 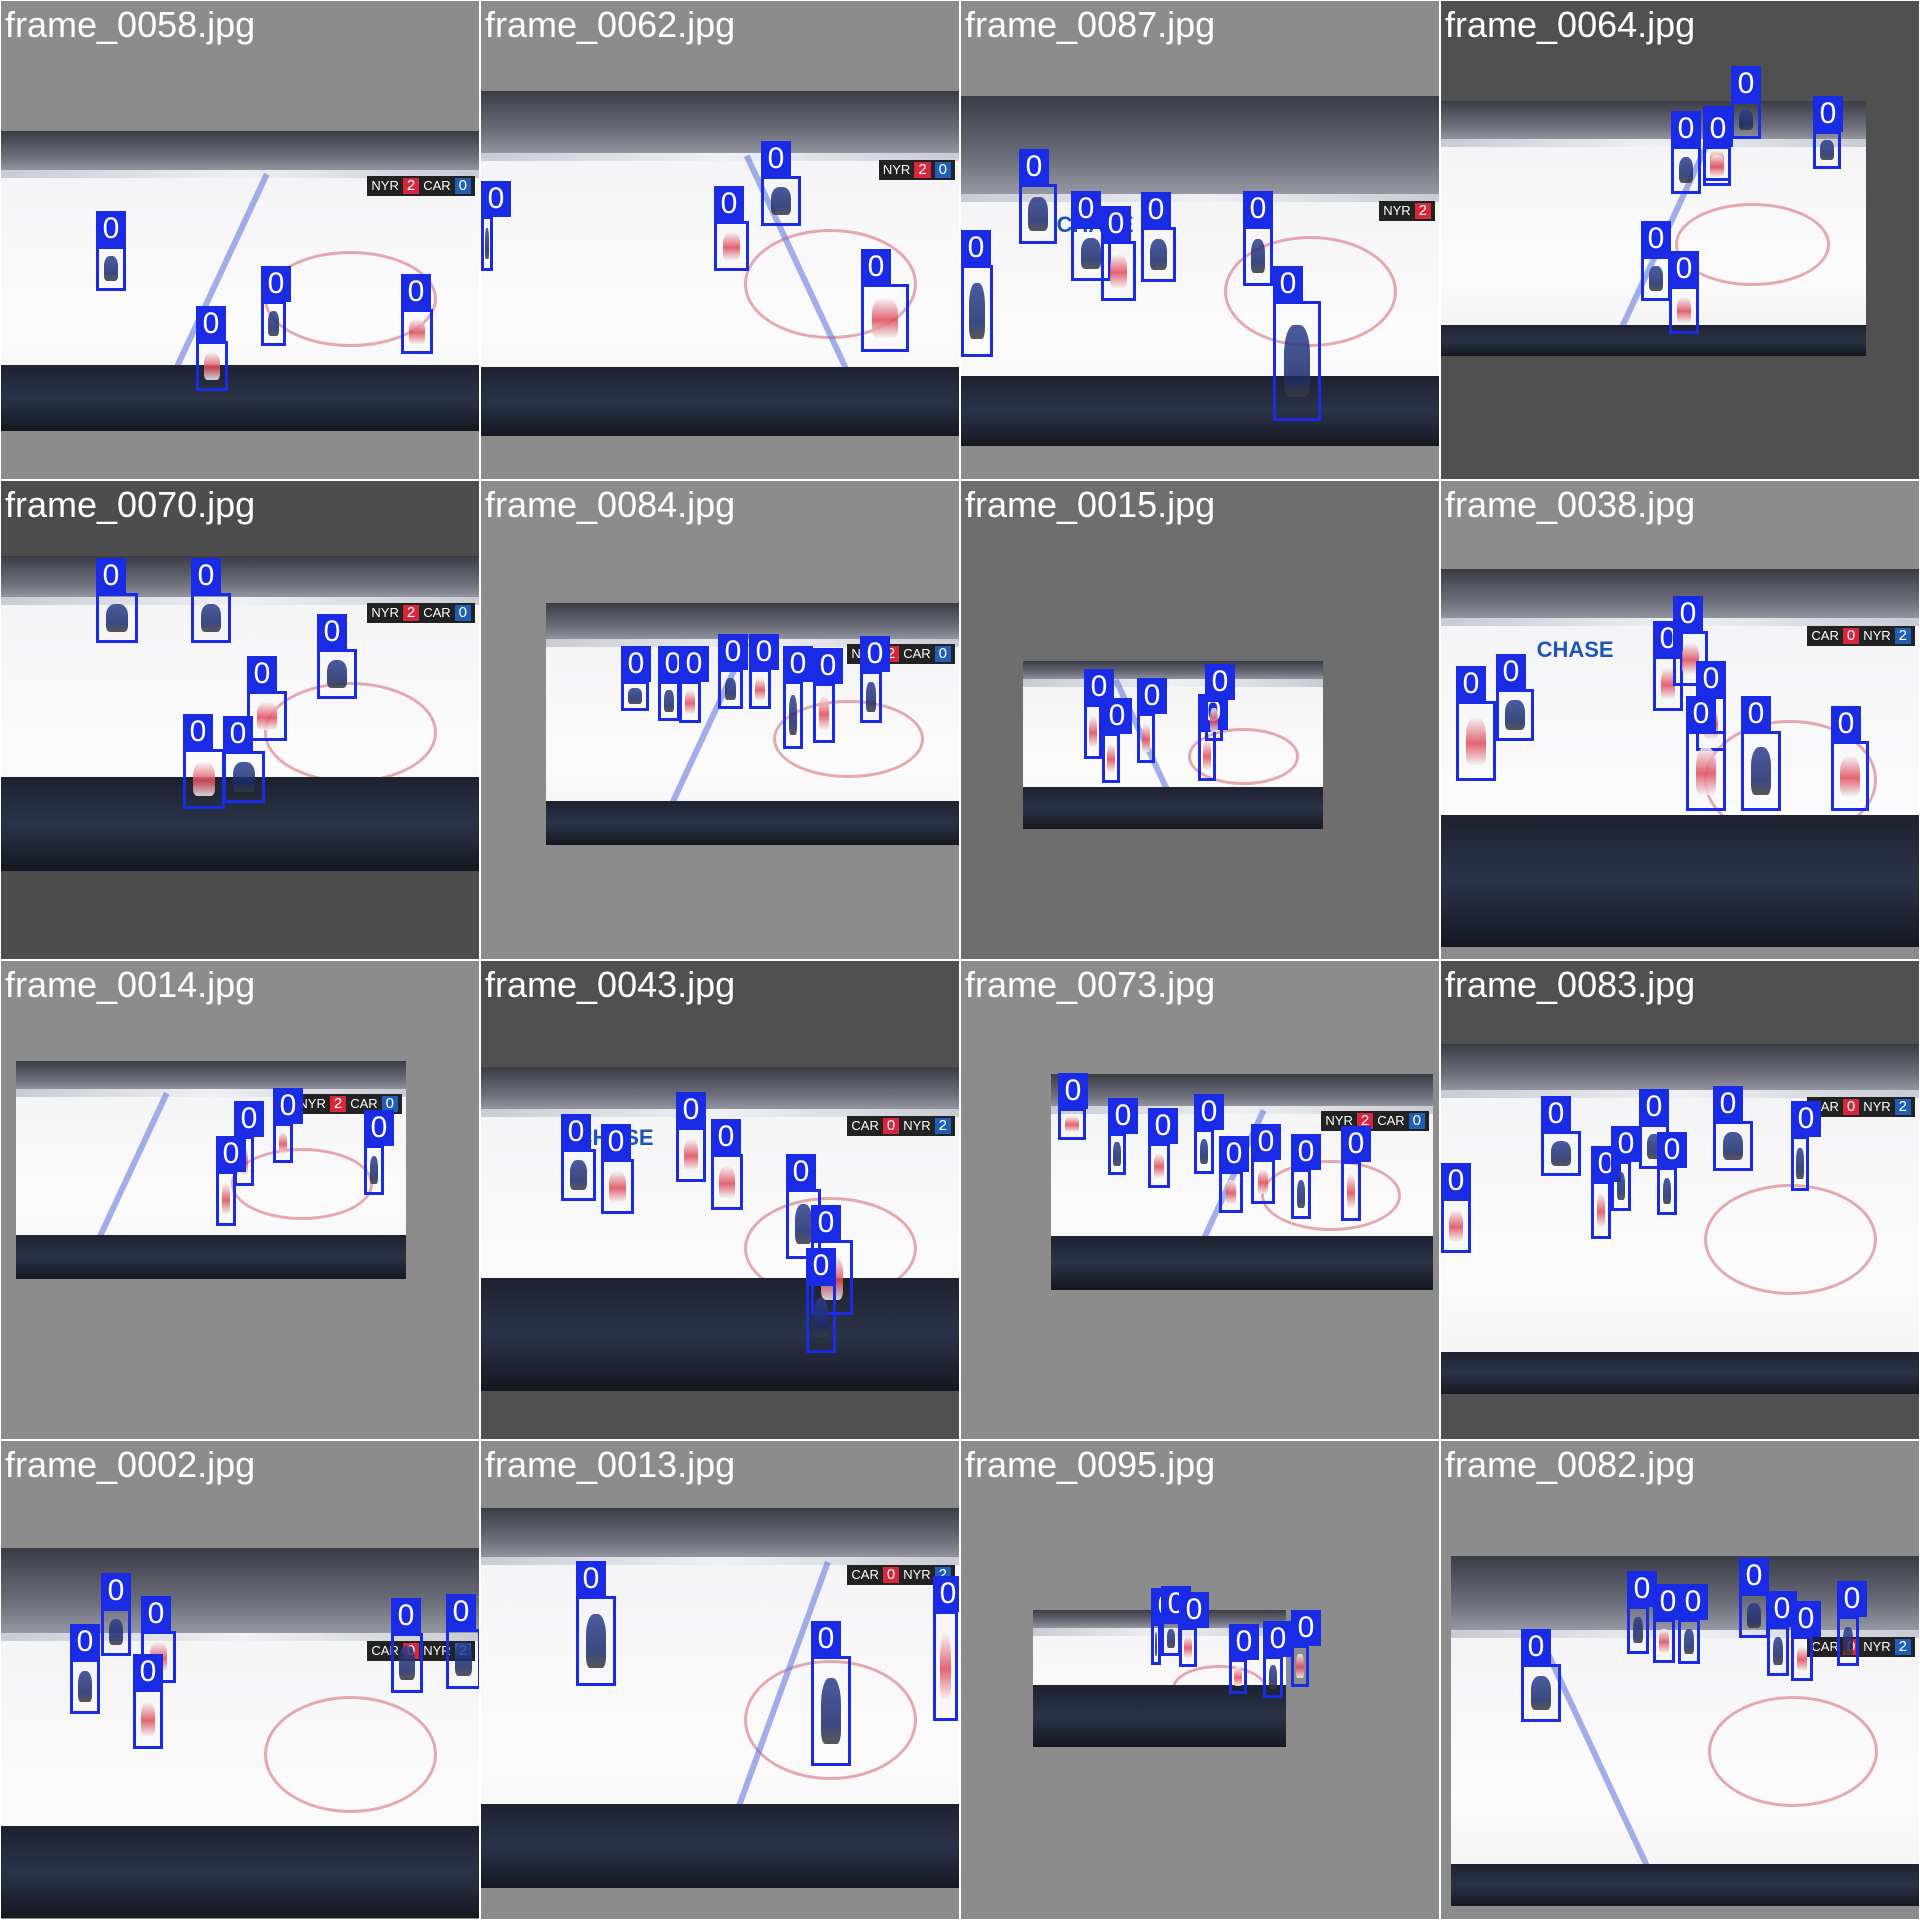 I want to click on arena-crowd-lower, so click(x=1680, y=880).